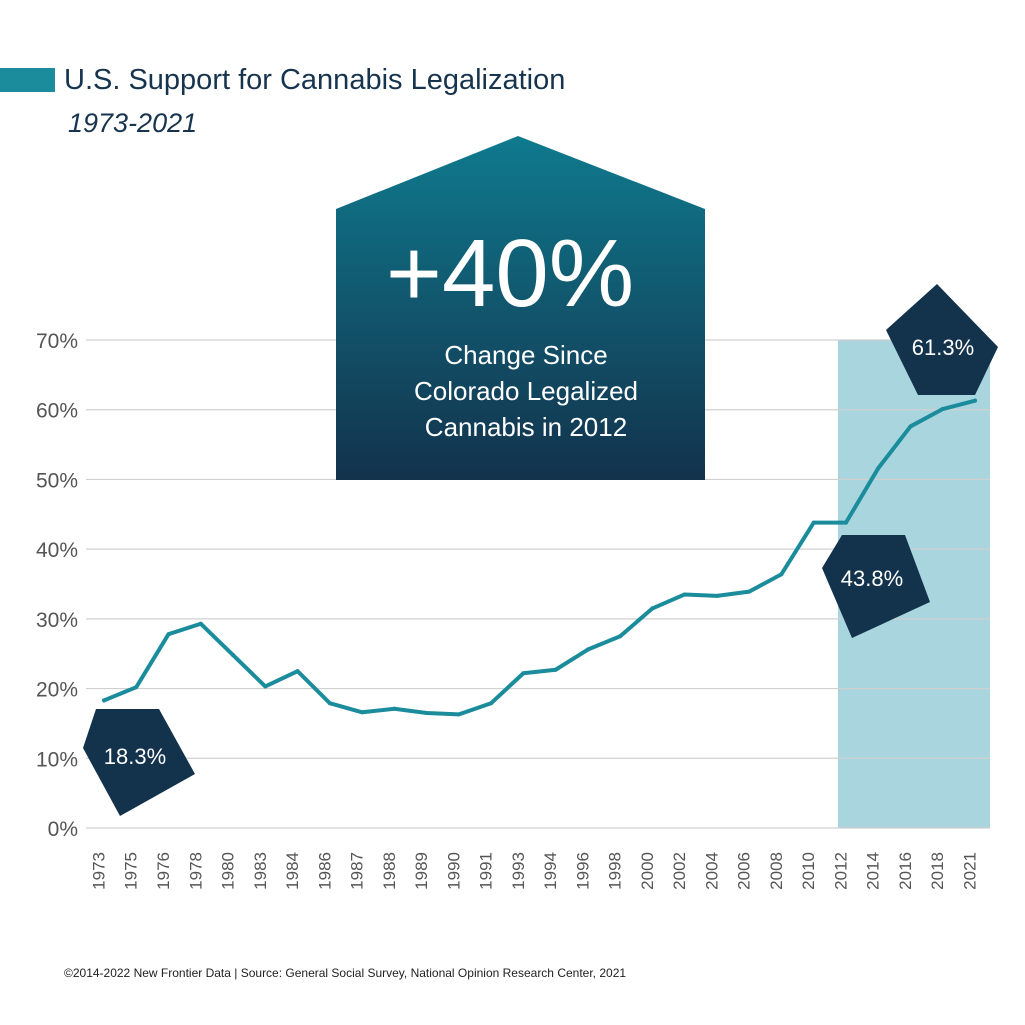 This screenshot has width=1025, height=1025. I want to click on x-tick-label: 1990, so click(453, 871).